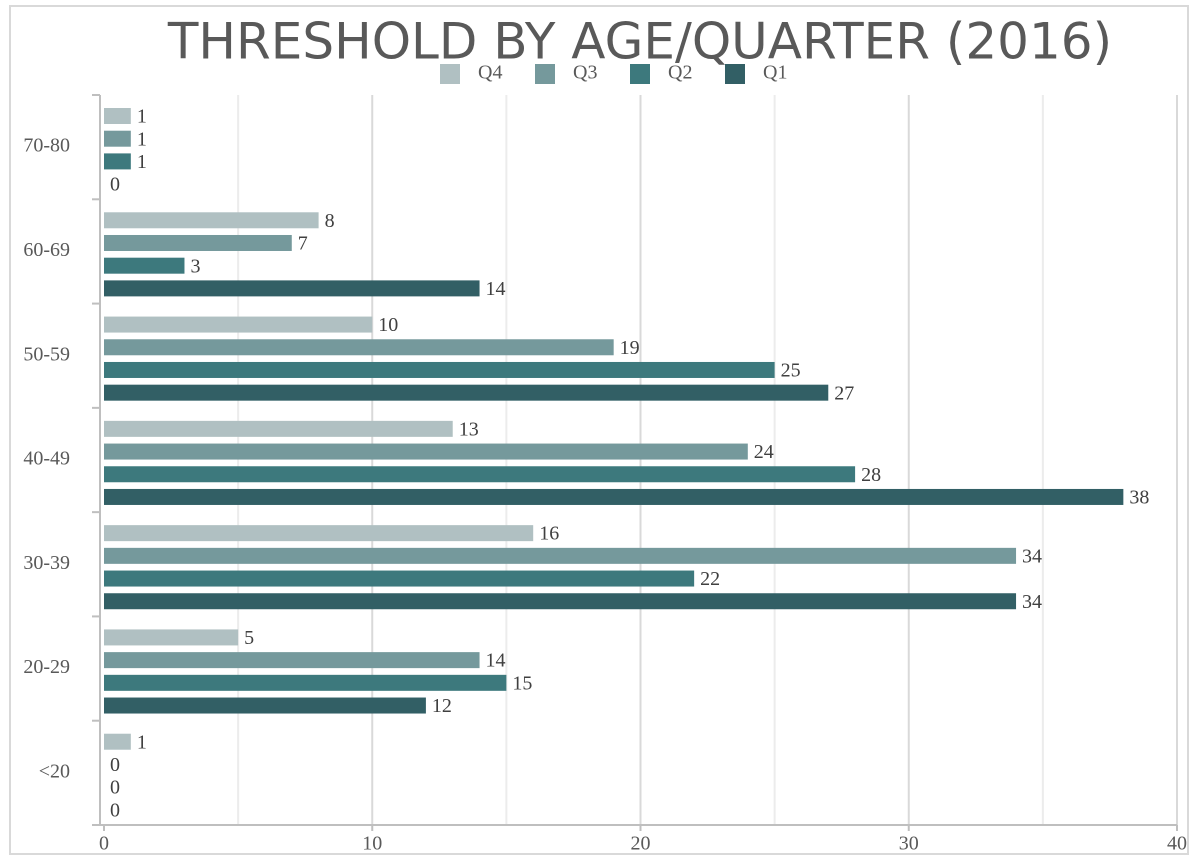  What do you see at coordinates (710, 579) in the screenshot?
I see `value-label: 22` at bounding box center [710, 579].